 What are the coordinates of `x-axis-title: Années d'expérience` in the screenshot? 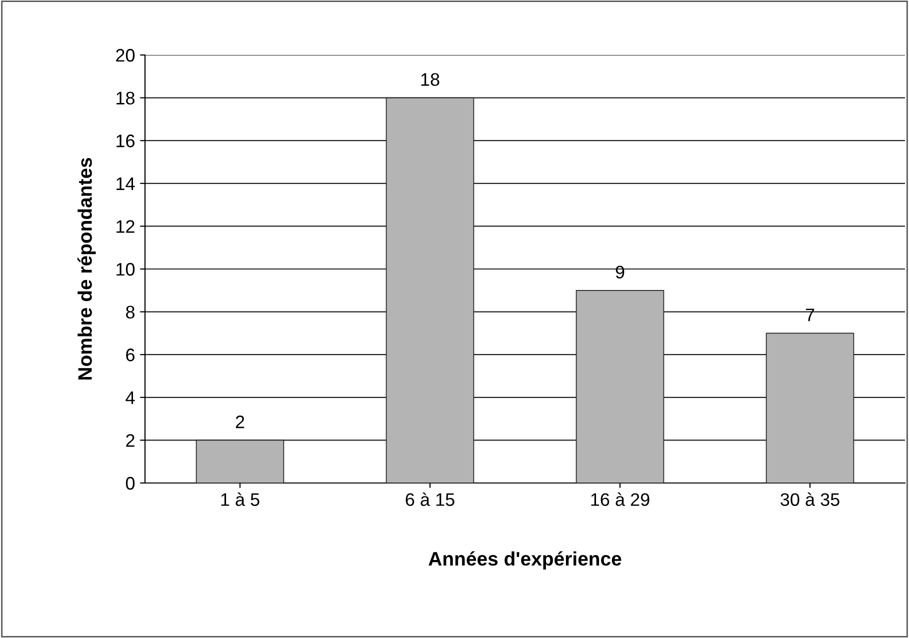 It's located at (525, 560).